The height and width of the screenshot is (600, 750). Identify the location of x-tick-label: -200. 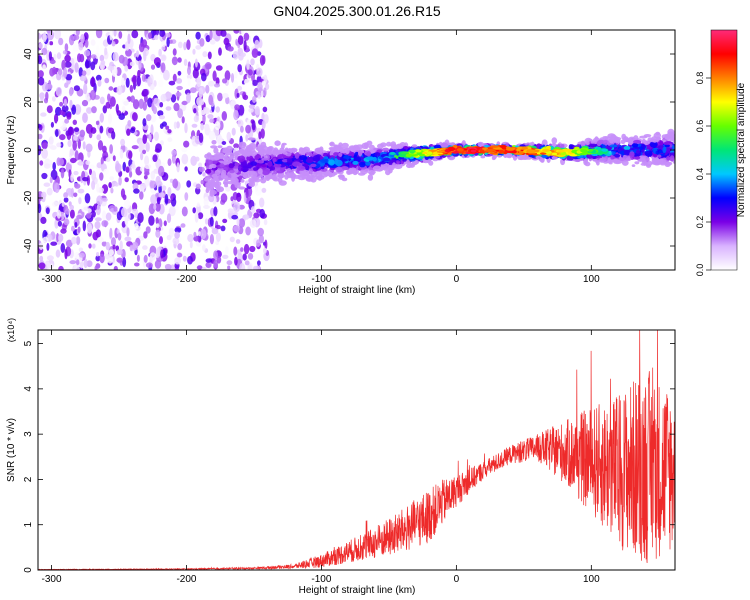
(186, 279).